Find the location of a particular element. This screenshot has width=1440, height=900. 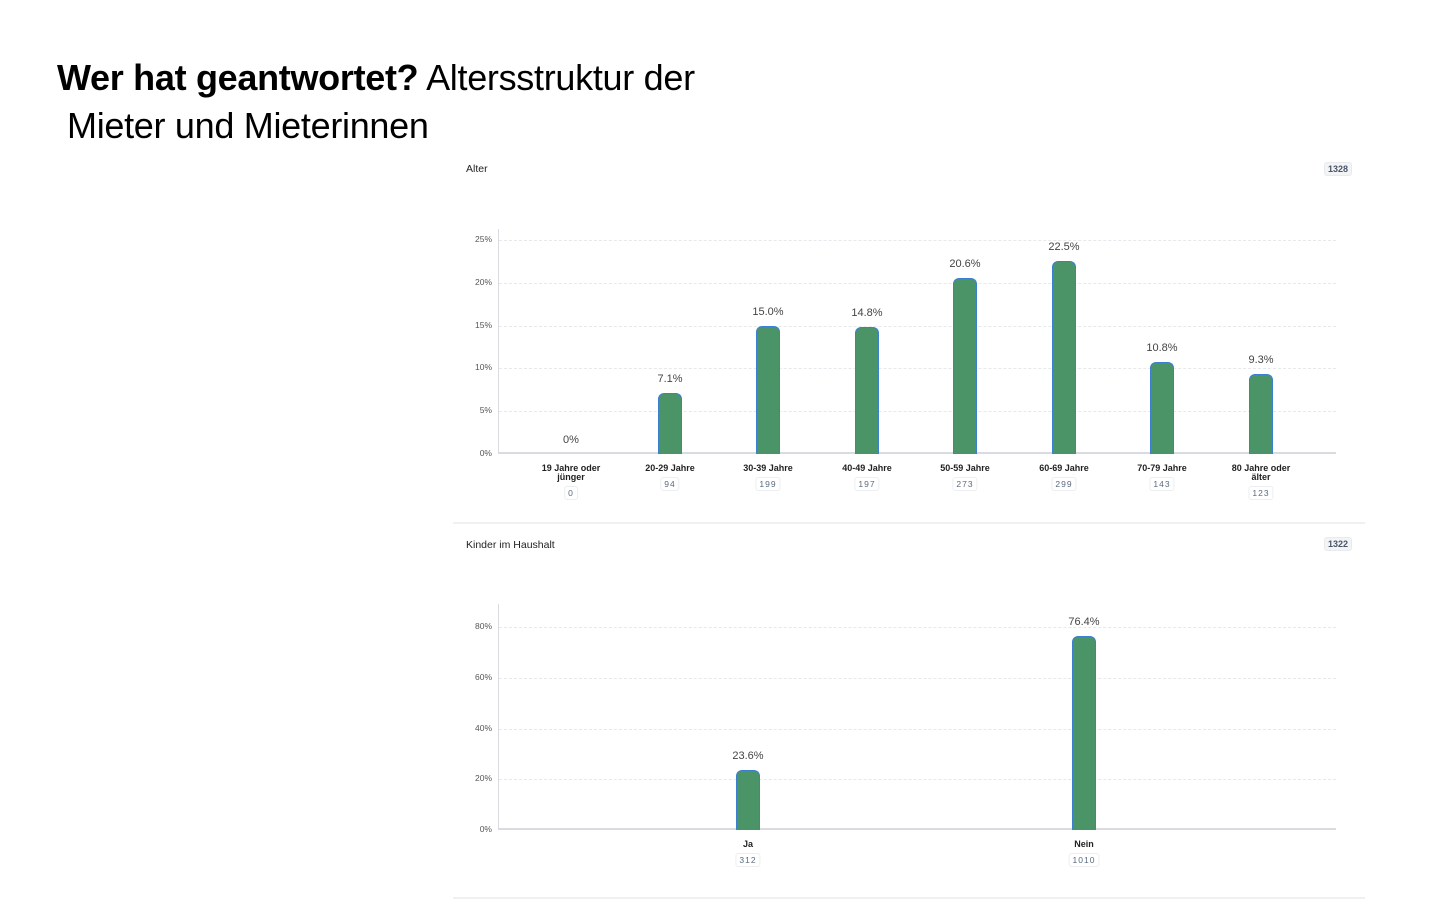

category-label: Ja is located at coordinates (747, 844).